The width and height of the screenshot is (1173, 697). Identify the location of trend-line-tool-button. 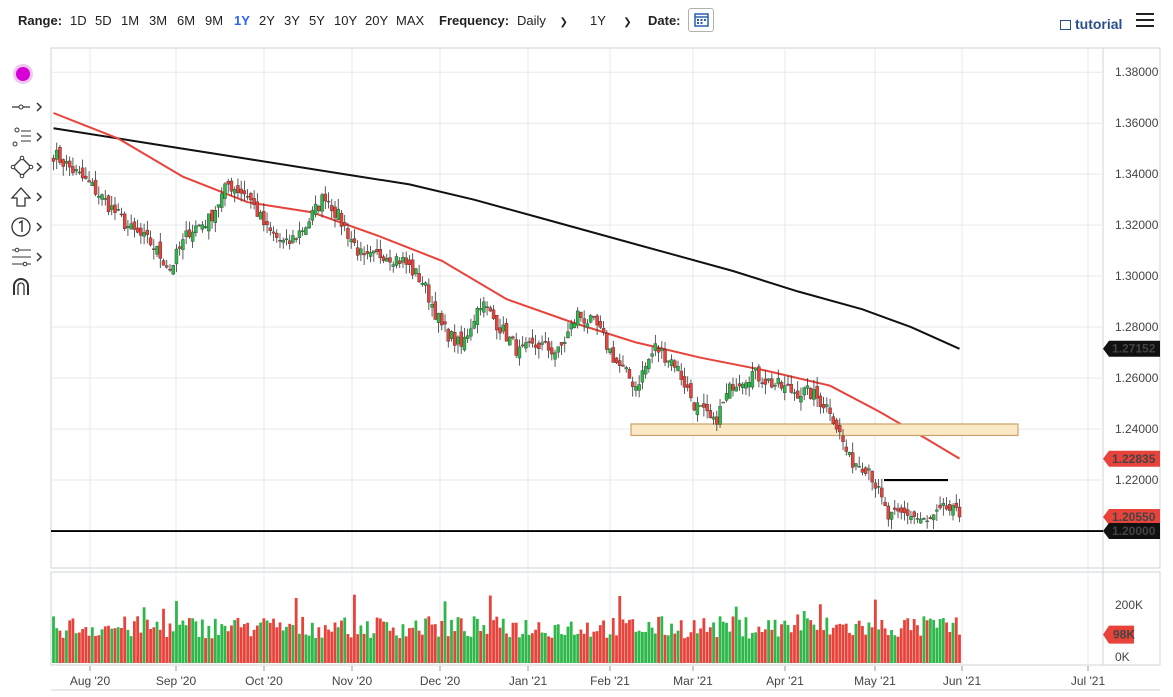
(26, 137).